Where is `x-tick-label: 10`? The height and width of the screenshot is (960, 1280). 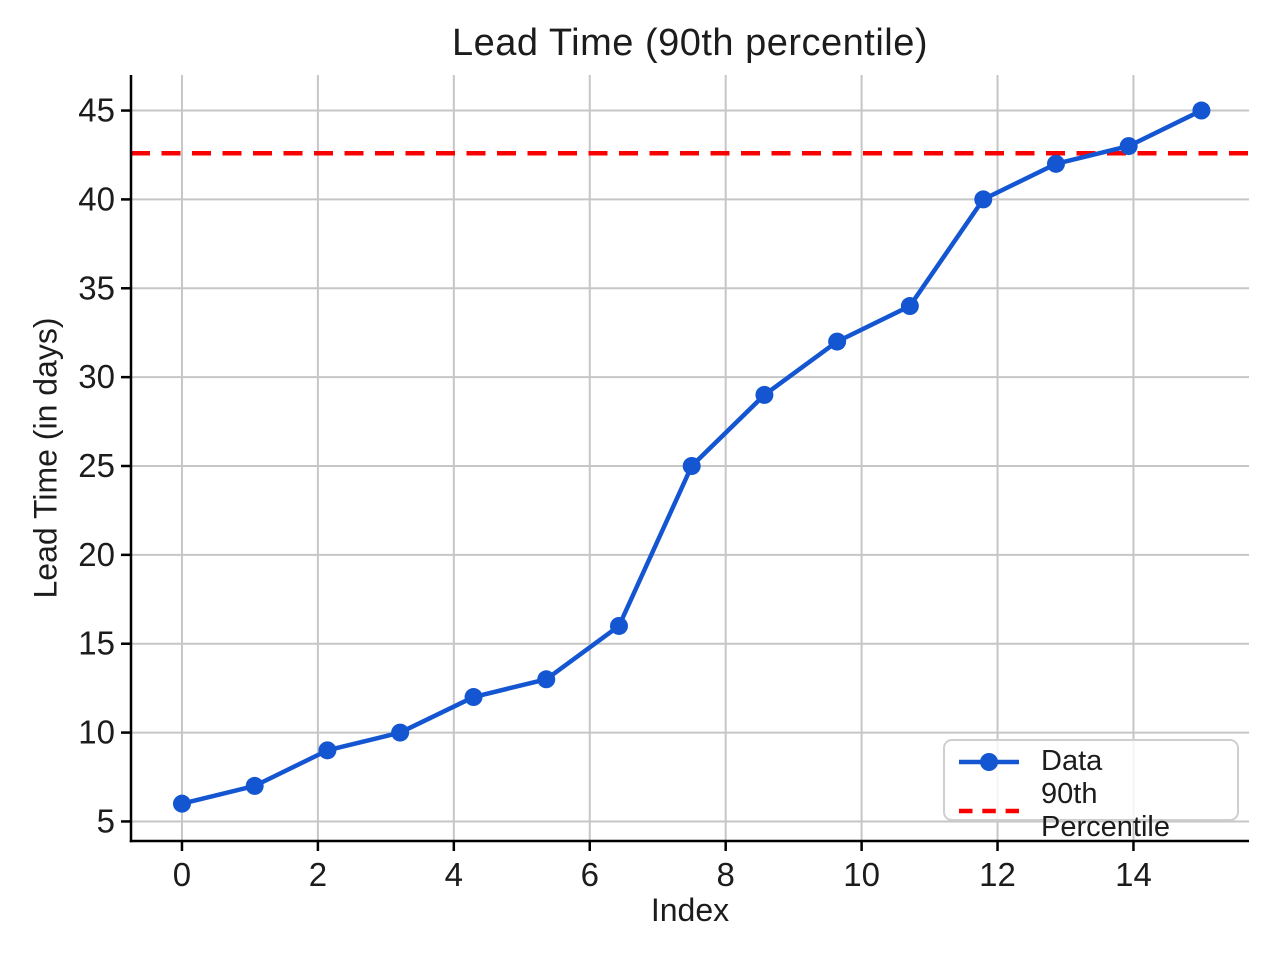
x-tick-label: 10 is located at coordinates (861, 874).